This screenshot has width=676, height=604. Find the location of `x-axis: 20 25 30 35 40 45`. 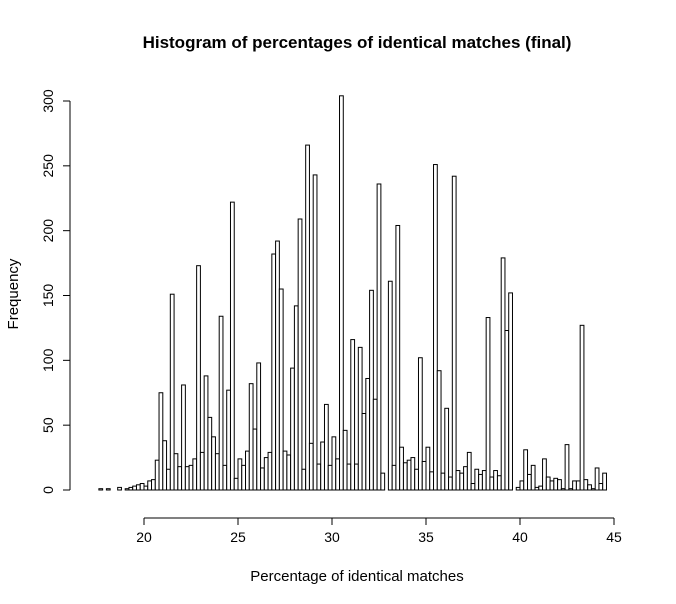

x-axis: 20 25 30 35 40 45 is located at coordinates (379, 531).